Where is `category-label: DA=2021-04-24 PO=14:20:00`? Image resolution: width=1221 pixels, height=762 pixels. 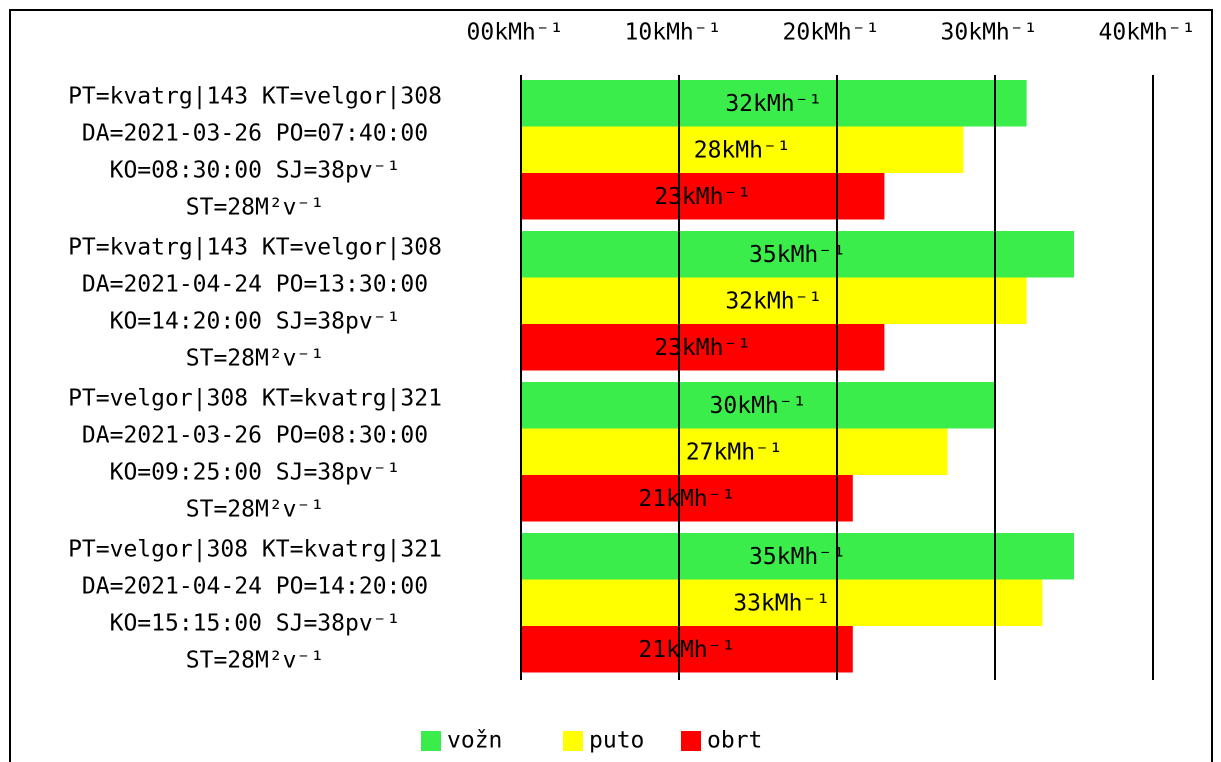
category-label: DA=2021-04-24 PO=14:20:00 is located at coordinates (255, 587).